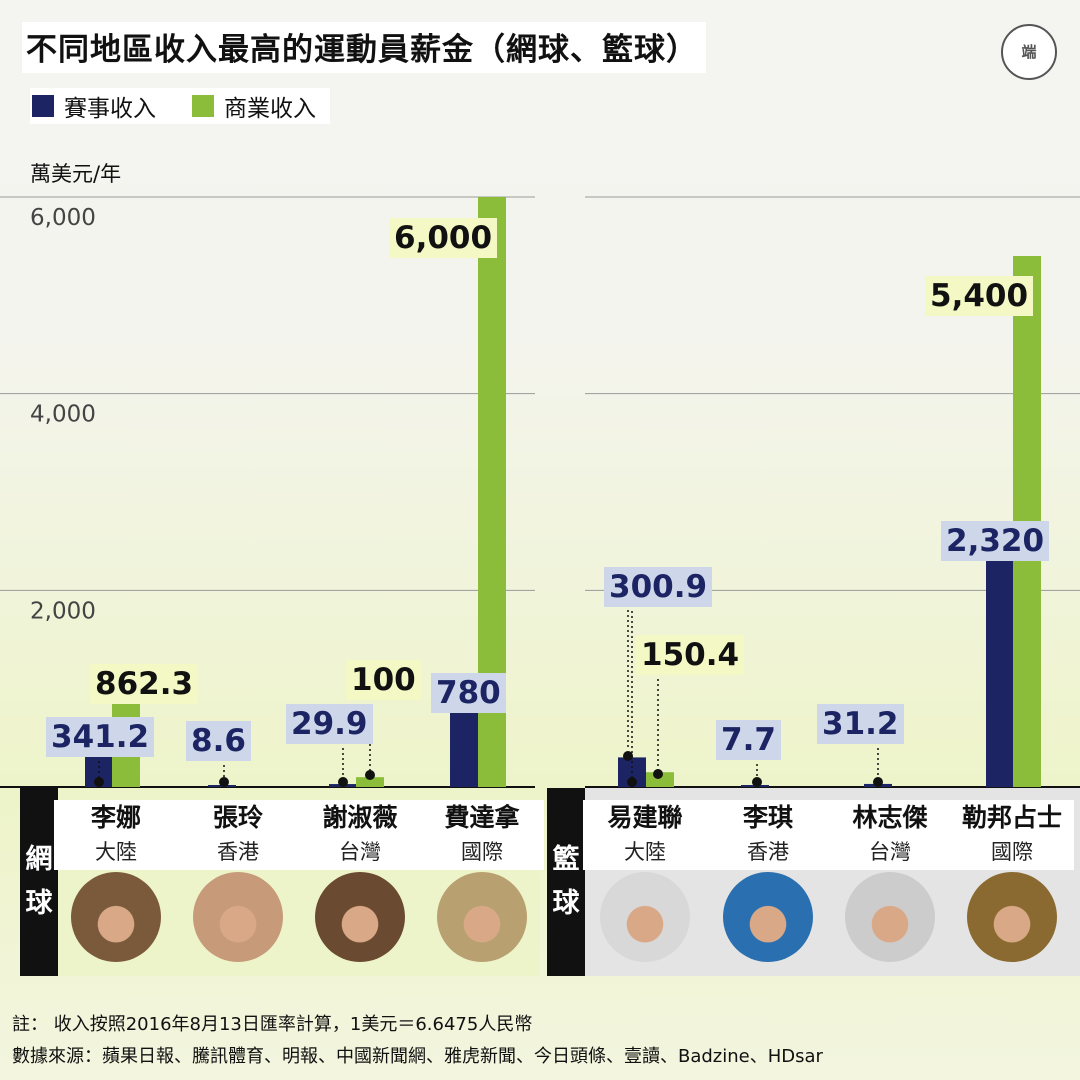 This screenshot has width=1080, height=1080. Describe the element at coordinates (566, 859) in the screenshot. I see `sport-label-char: 籃` at that location.